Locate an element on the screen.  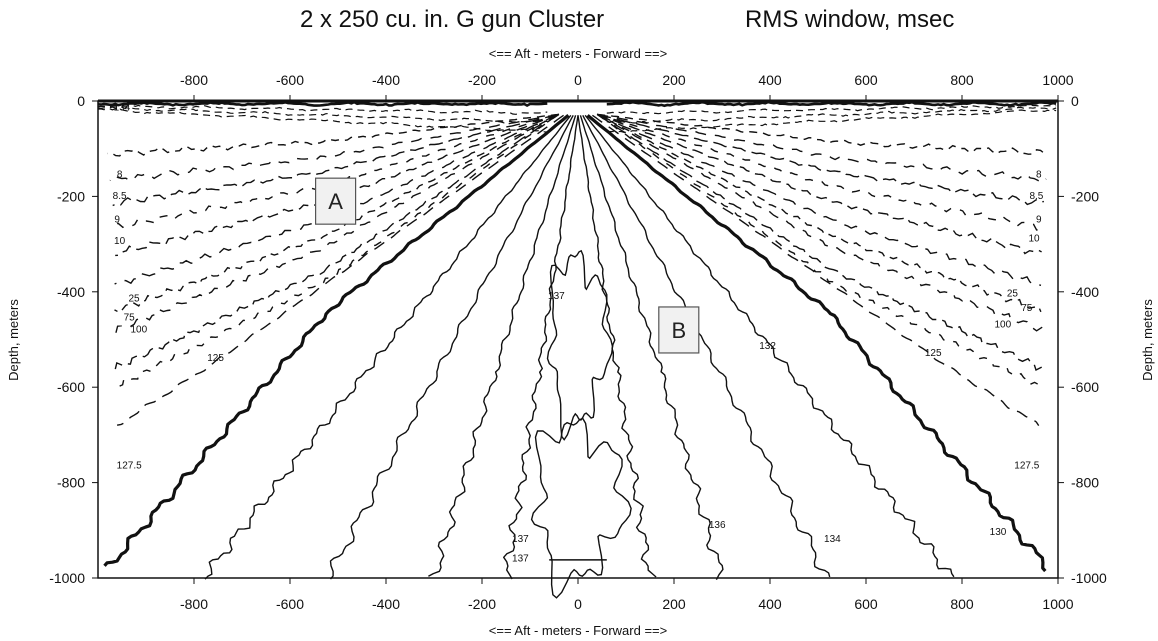
sea-surface-waves is located at coordinates (577, 117).